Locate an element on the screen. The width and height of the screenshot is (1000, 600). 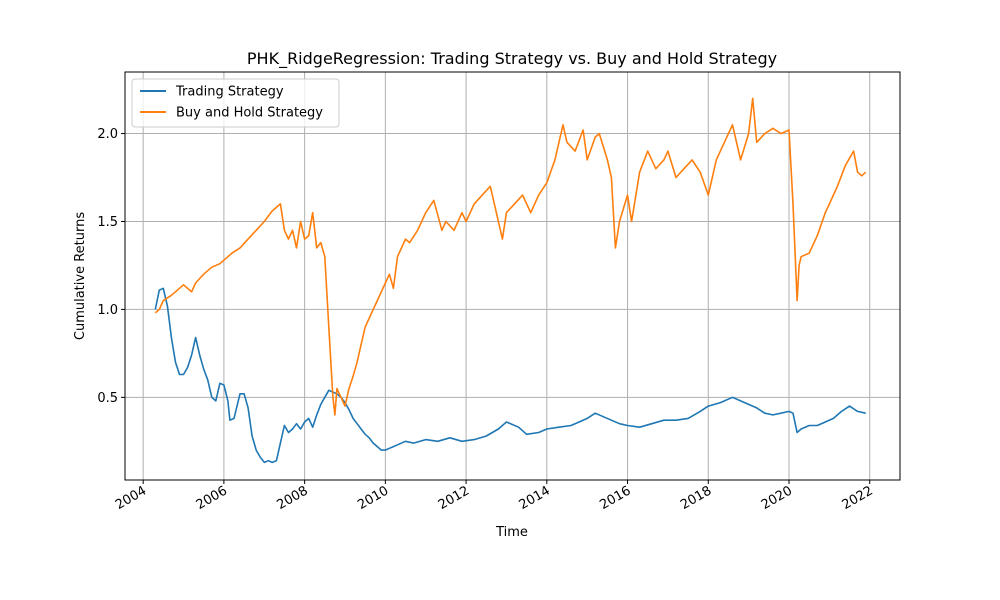
y-tick-label: 0.5 is located at coordinates (107, 398).